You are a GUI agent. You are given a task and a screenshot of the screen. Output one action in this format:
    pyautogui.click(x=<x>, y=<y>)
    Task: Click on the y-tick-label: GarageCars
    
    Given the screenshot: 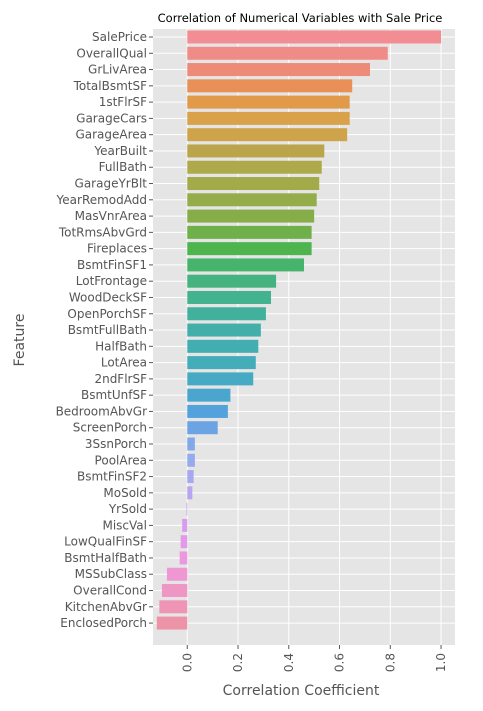 What is the action you would take?
    pyautogui.click(x=111, y=118)
    